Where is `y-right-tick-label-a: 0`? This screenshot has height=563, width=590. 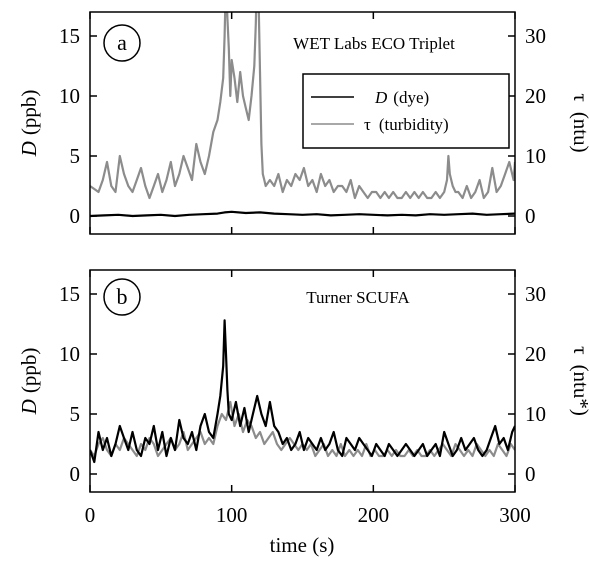 y-right-tick-label-a: 0 is located at coordinates (530, 216).